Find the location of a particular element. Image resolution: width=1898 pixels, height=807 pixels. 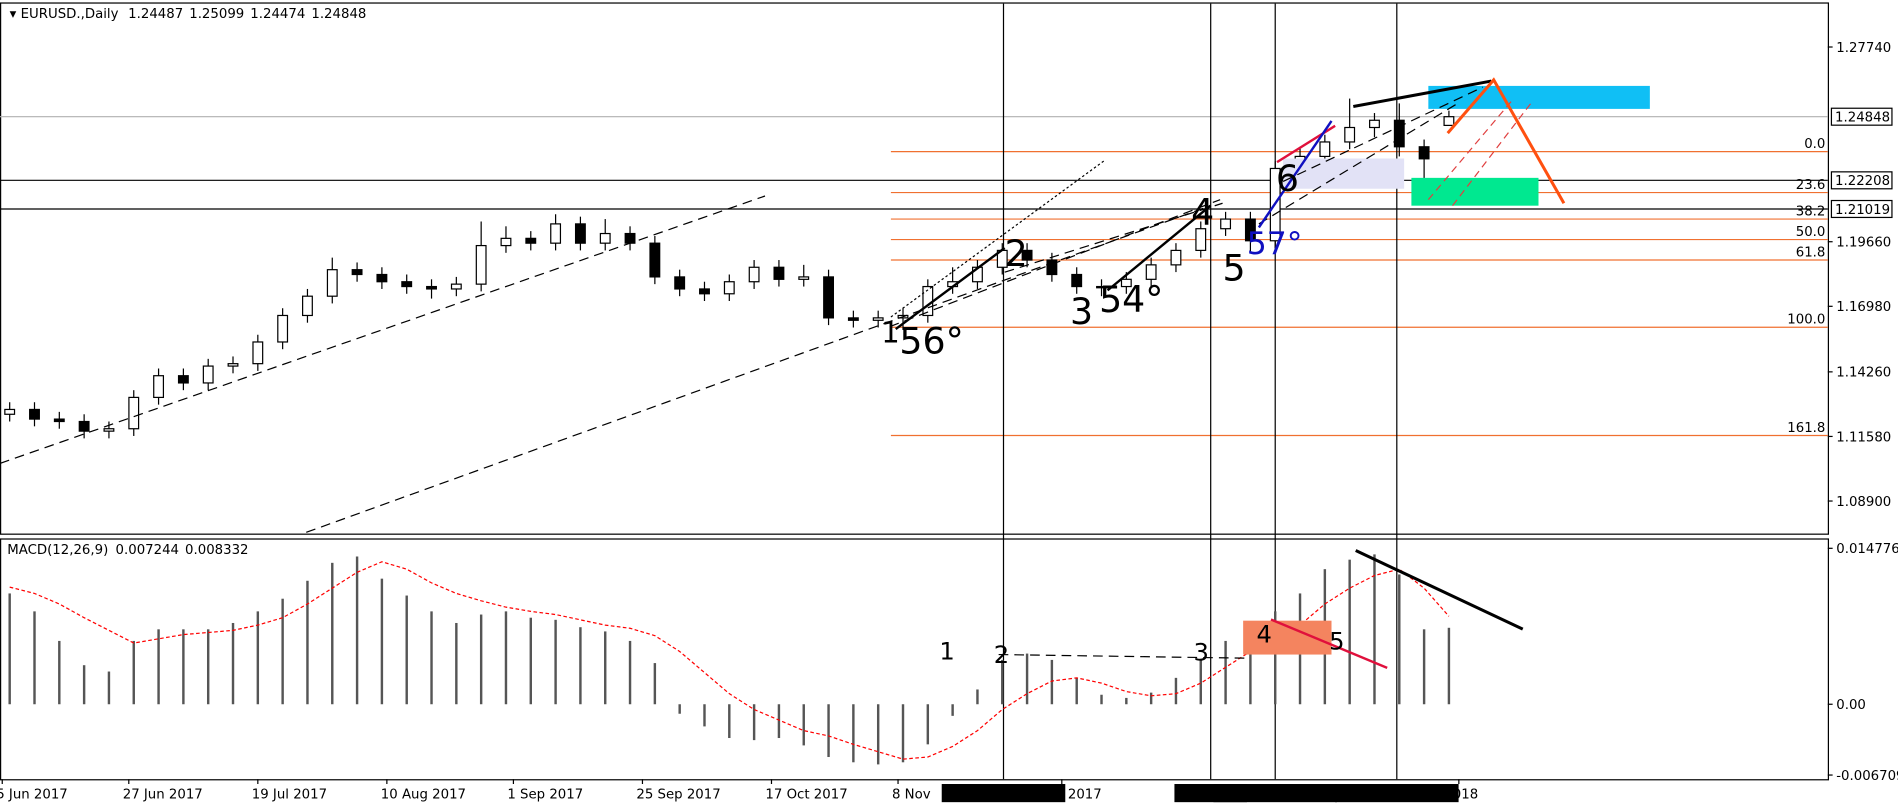

open: 1.24487 is located at coordinates (155, 14).